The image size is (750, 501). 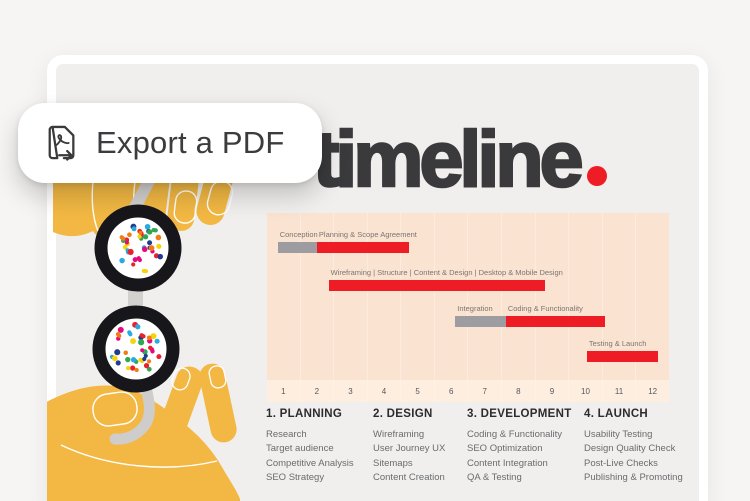 What do you see at coordinates (300, 449) in the screenshot?
I see `phase-item: Target audience` at bounding box center [300, 449].